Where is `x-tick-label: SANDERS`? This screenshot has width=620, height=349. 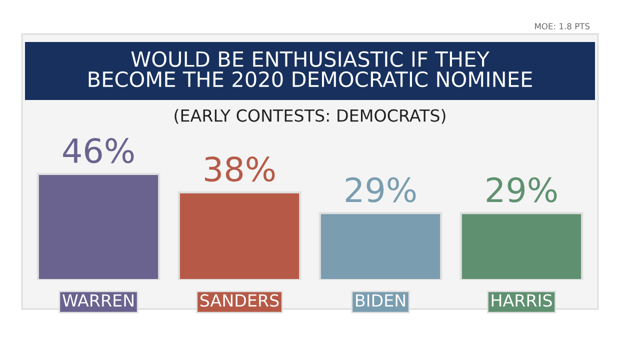 x-tick-label: SANDERS is located at coordinates (239, 300).